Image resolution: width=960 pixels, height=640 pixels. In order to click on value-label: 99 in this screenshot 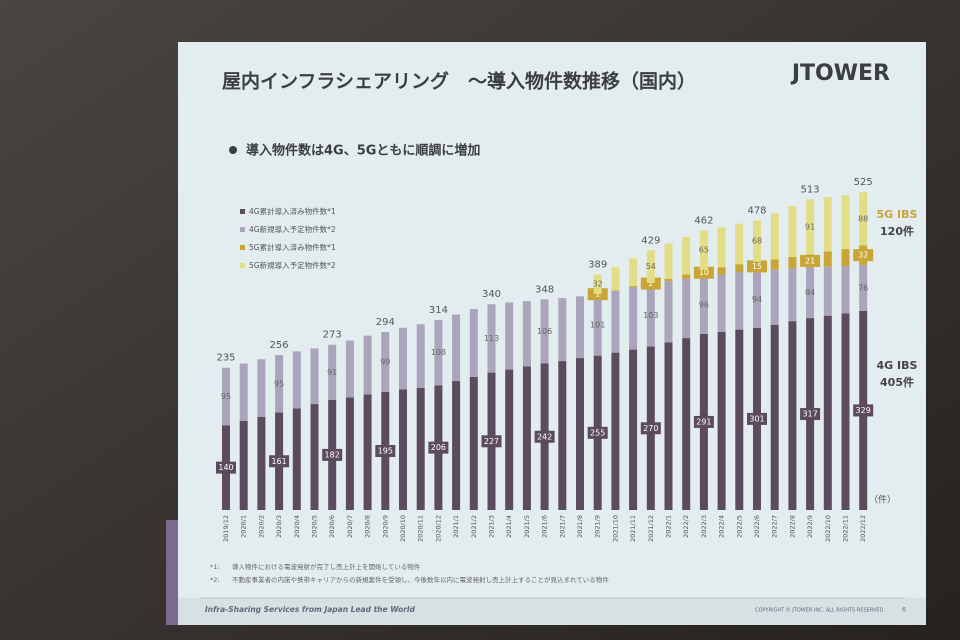, I will do `click(385, 361)`.